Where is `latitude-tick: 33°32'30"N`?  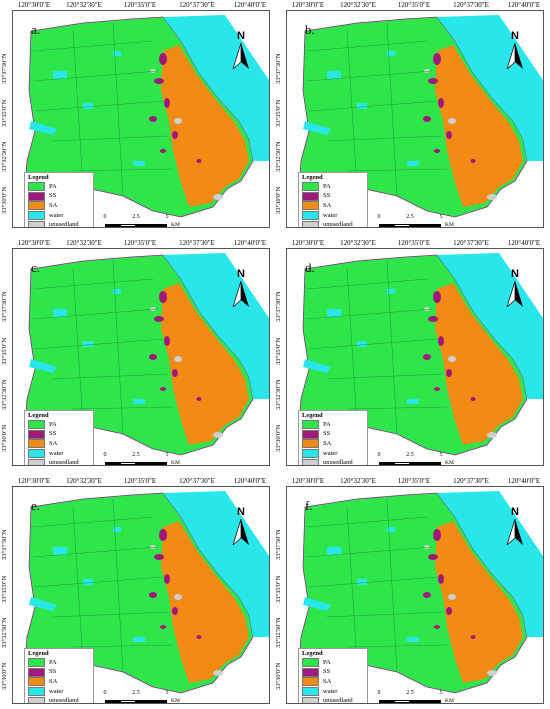 latitude-tick: 33°32'30"N is located at coordinates (4, 632).